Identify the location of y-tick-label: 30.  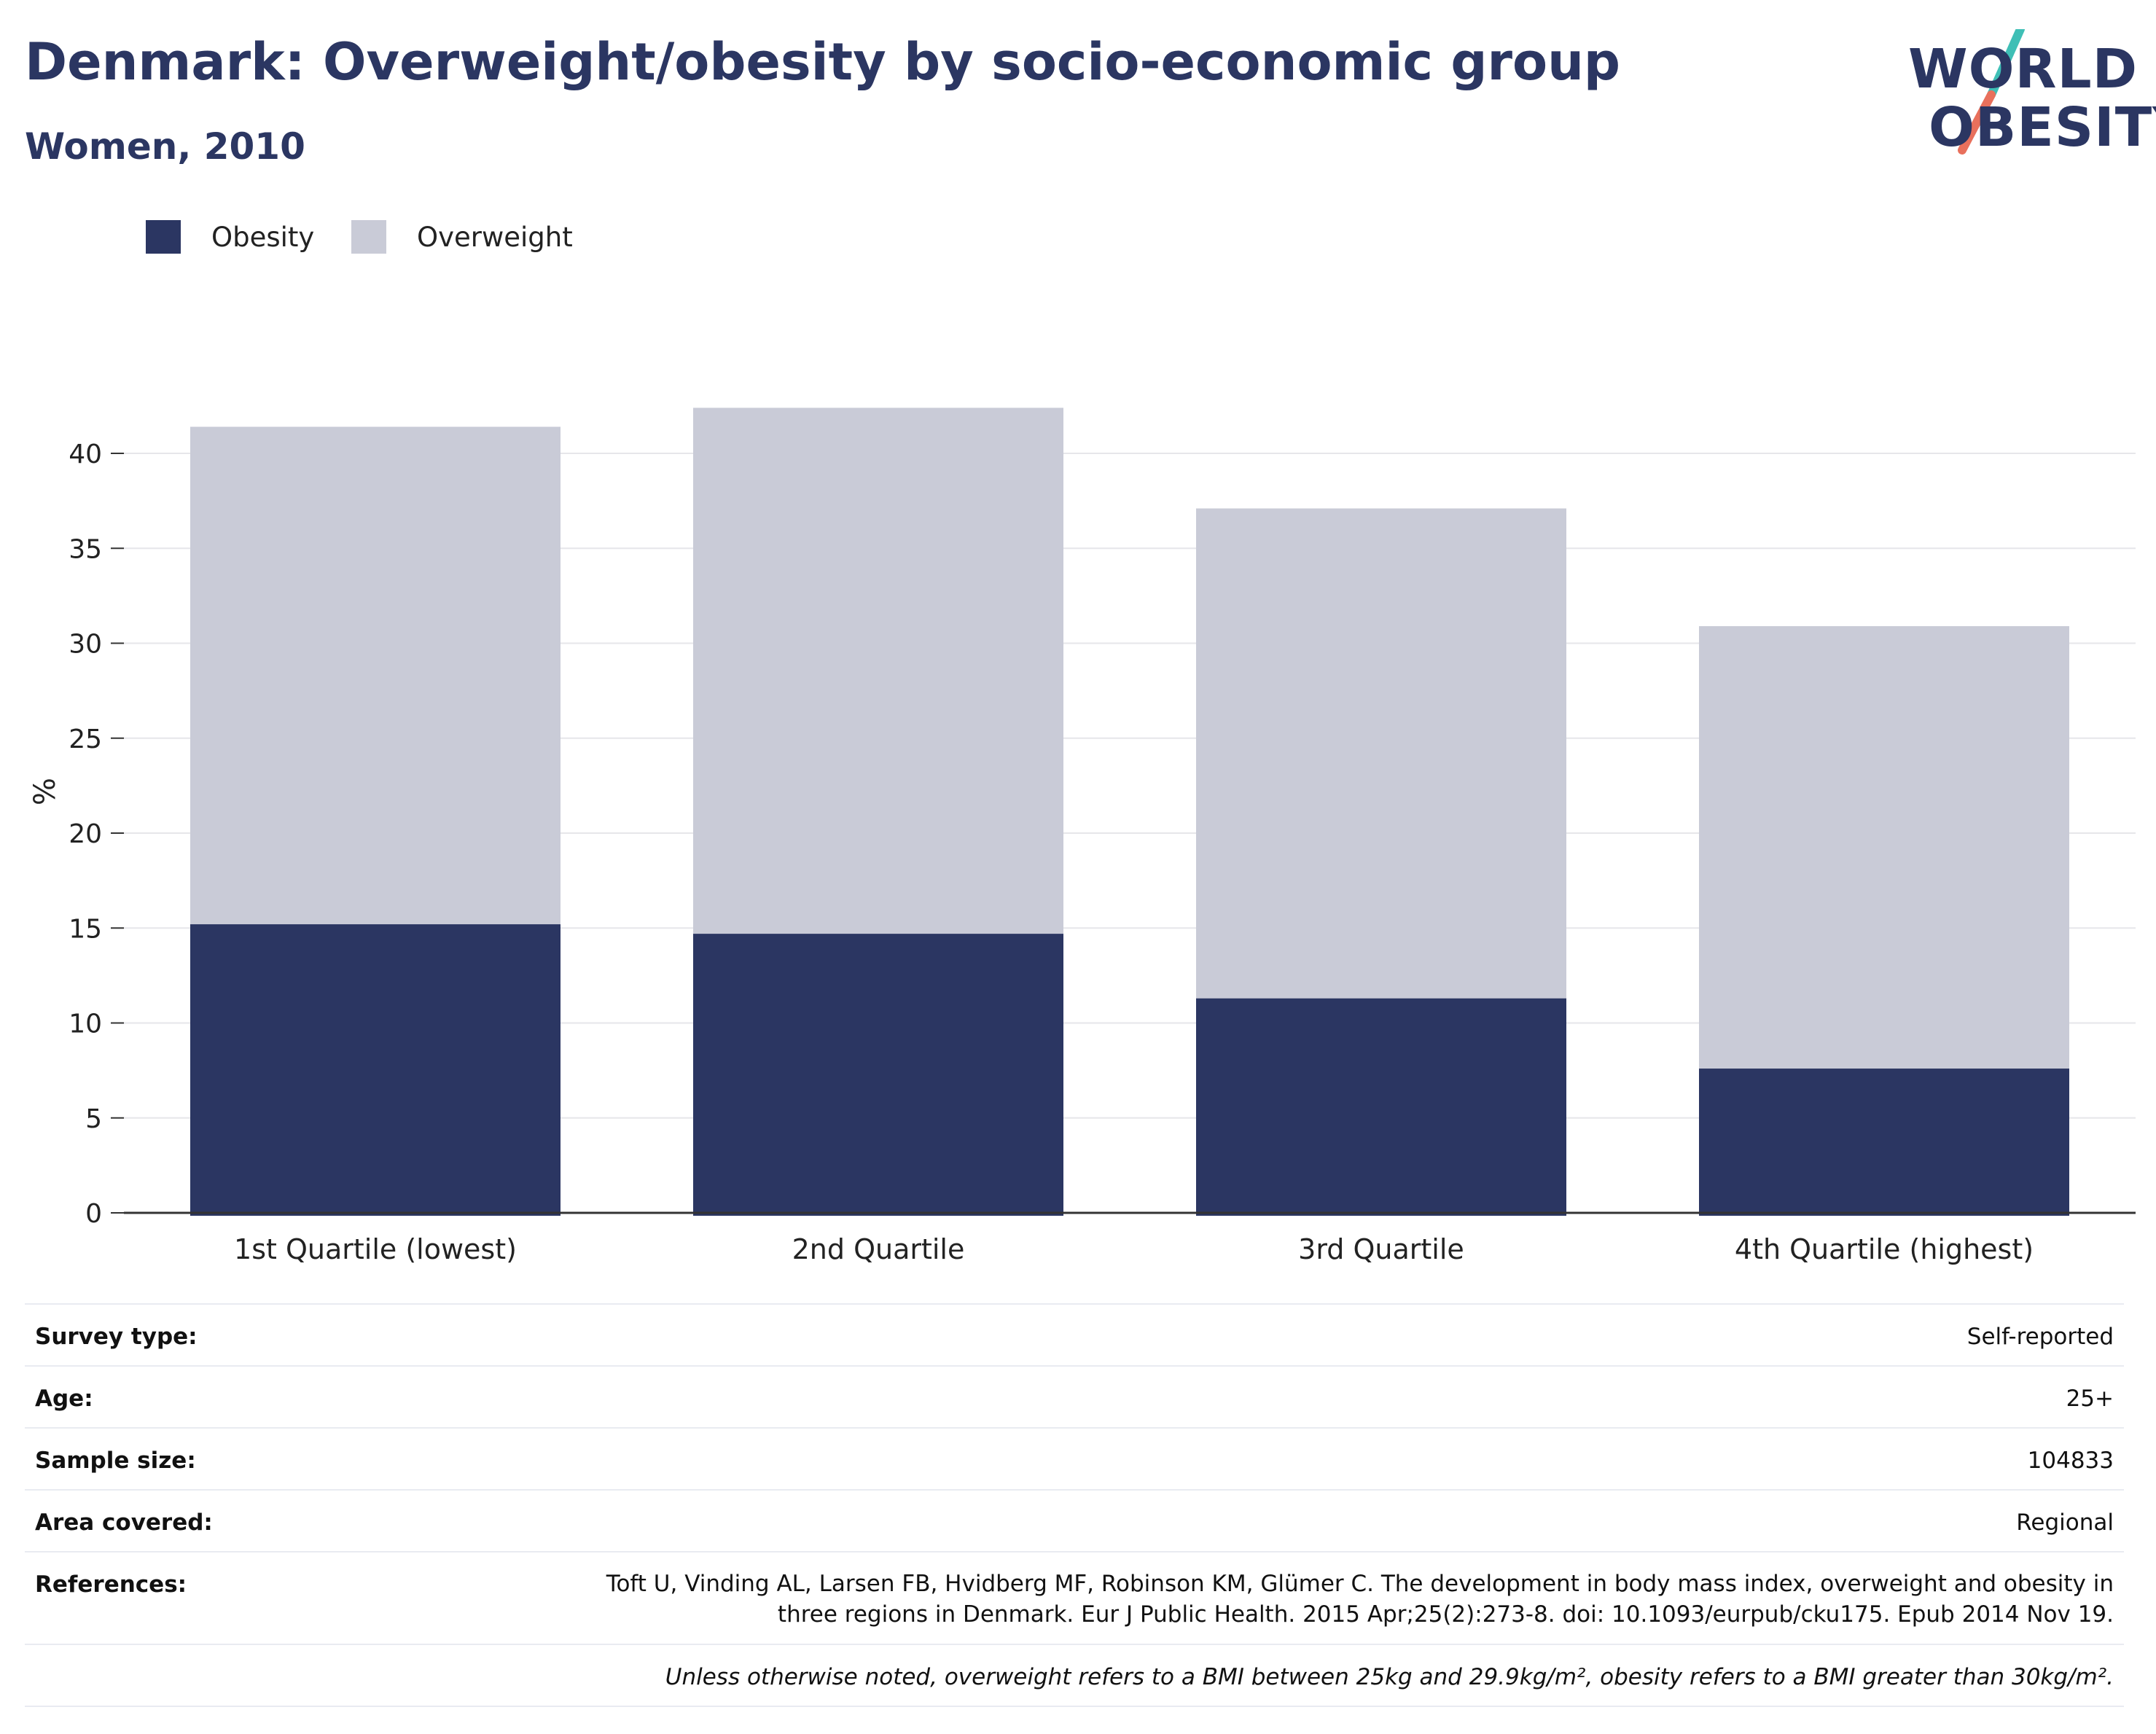
(86, 645).